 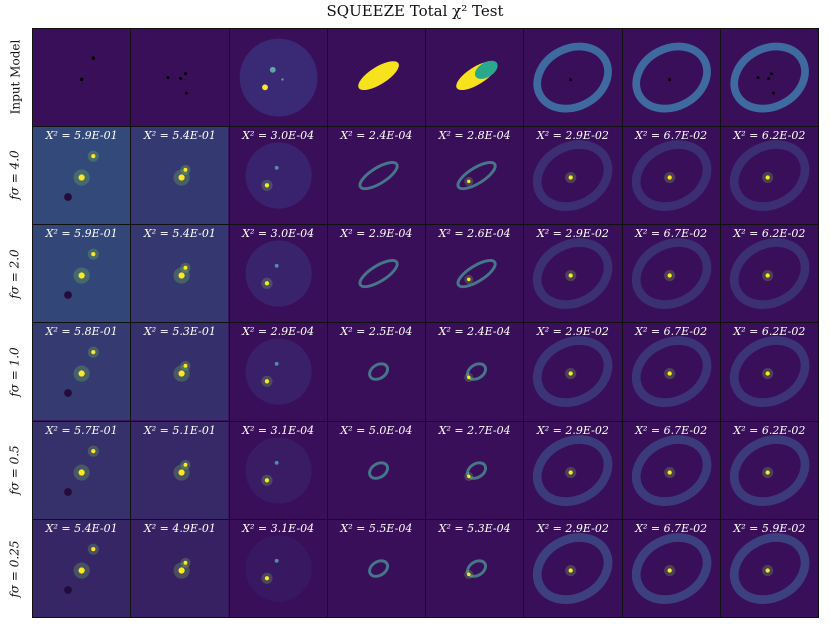 What do you see at coordinates (474, 430) in the screenshot?
I see `chi-squared-label: X² = 2.7E-04` at bounding box center [474, 430].